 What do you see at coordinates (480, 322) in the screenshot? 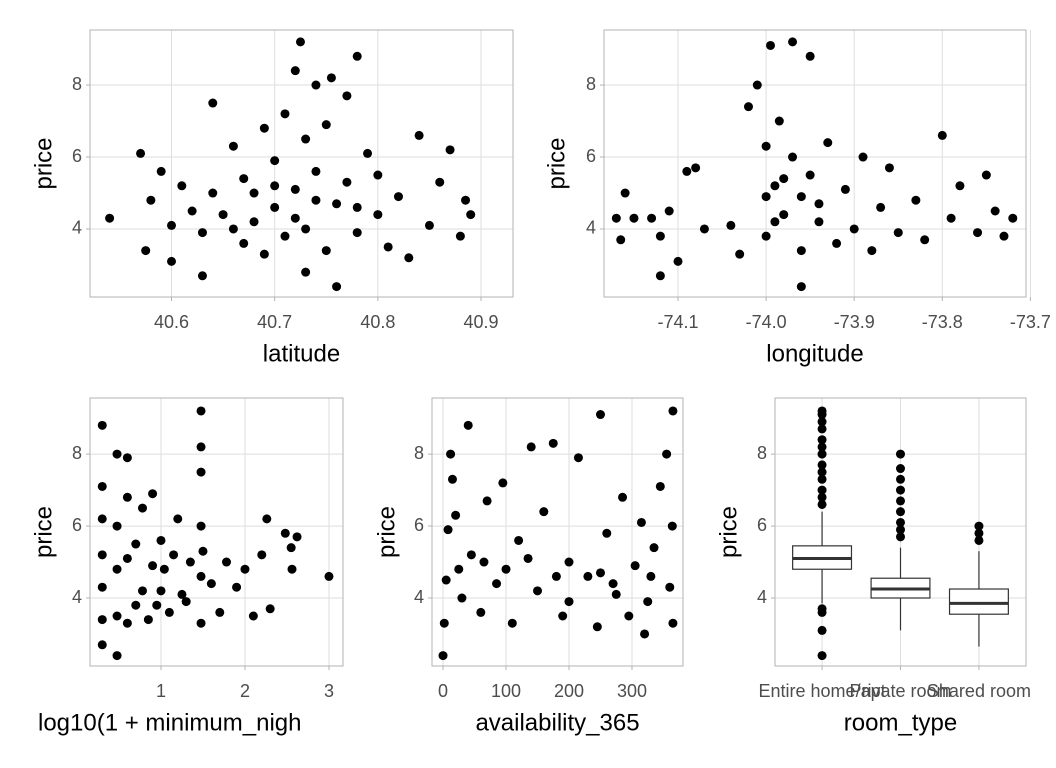
I see `x-tick-label: 40.9` at bounding box center [480, 322].